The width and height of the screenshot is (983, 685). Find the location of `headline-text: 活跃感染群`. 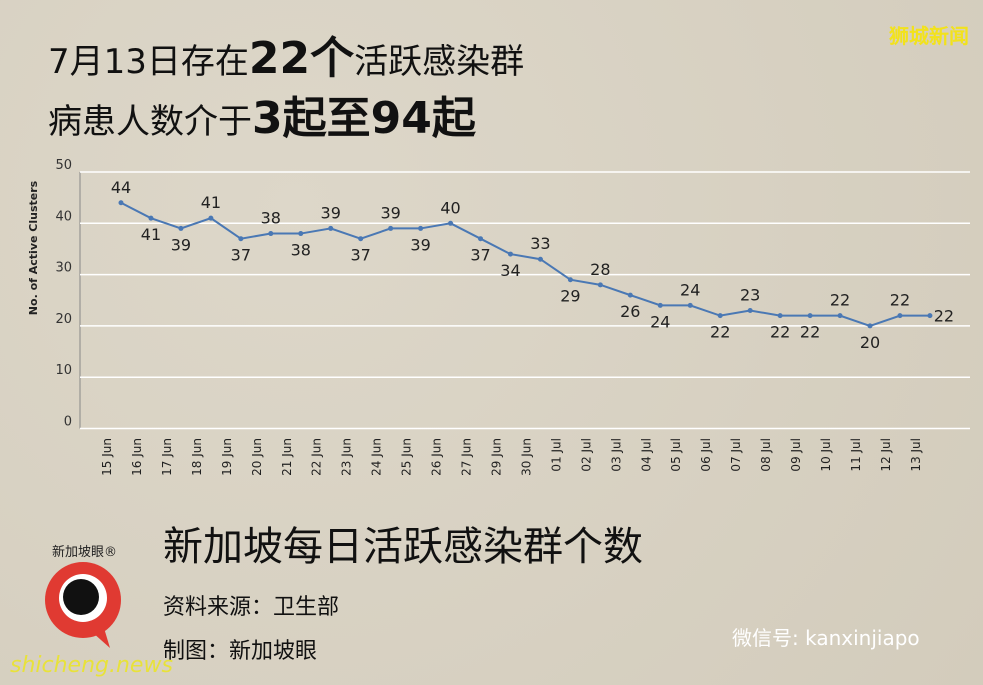

headline-text: 活跃感染群 is located at coordinates (439, 62).